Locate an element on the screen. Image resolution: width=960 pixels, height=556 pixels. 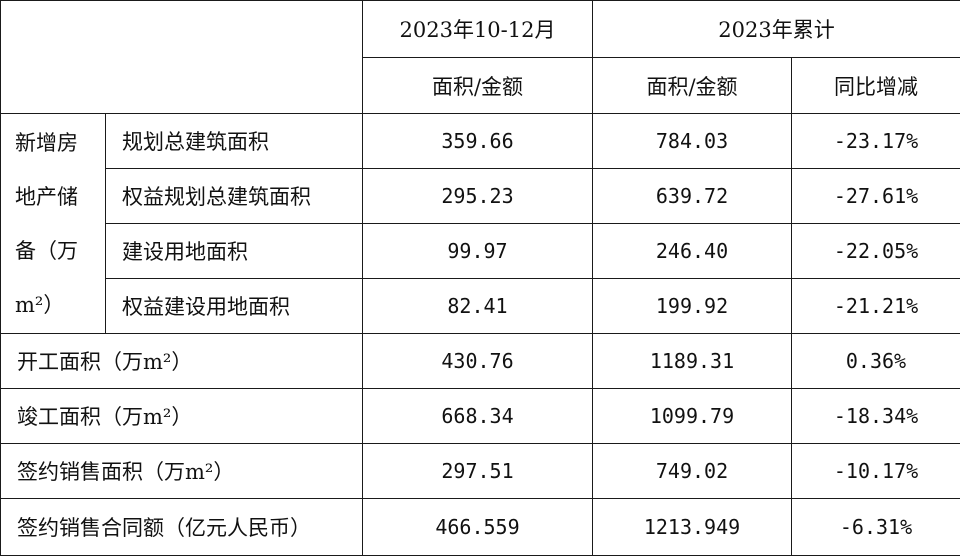
area-amount-q4-header: 面积/金额 is located at coordinates (477, 85).